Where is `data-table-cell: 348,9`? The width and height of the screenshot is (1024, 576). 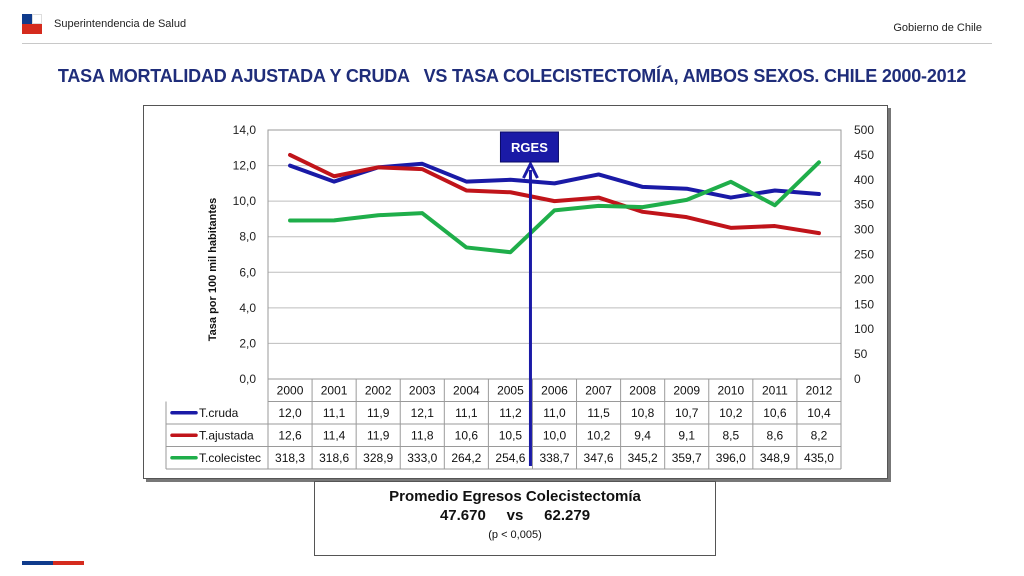
data-table-cell: 348,9 is located at coordinates (775, 458).